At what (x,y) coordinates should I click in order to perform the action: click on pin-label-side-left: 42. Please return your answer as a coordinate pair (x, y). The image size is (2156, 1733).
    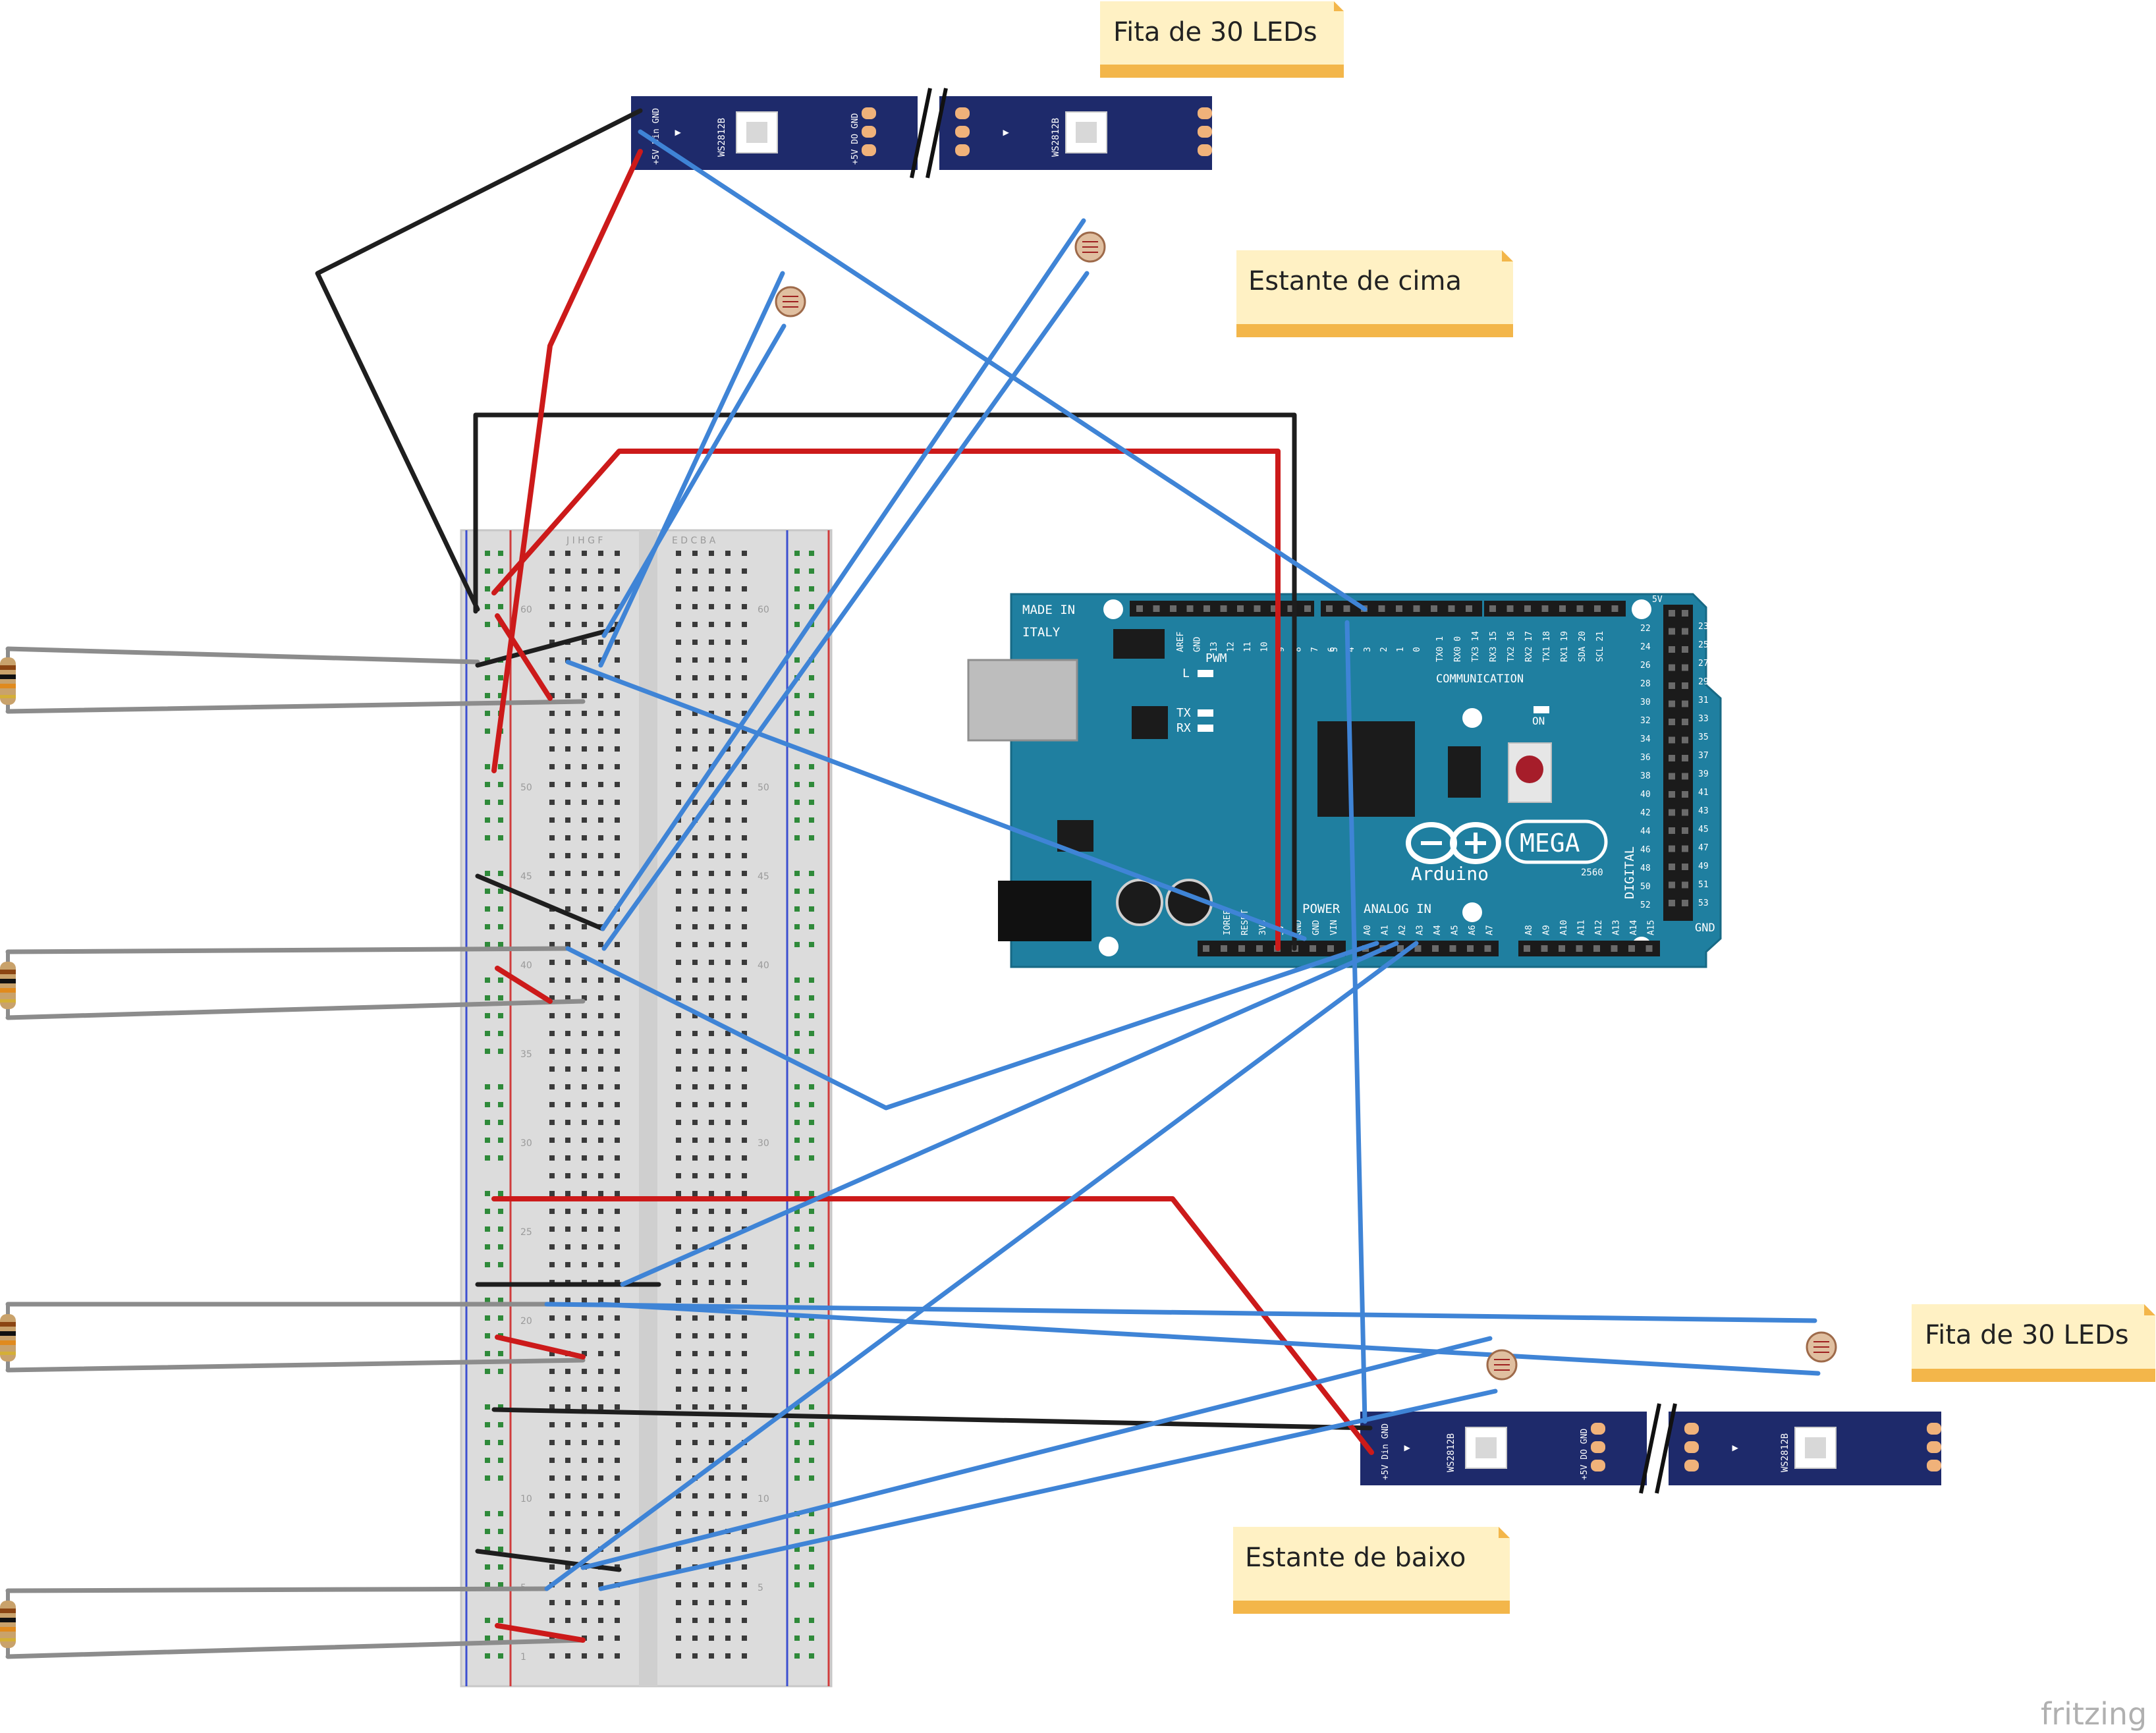
    Looking at the image, I should click on (1645, 813).